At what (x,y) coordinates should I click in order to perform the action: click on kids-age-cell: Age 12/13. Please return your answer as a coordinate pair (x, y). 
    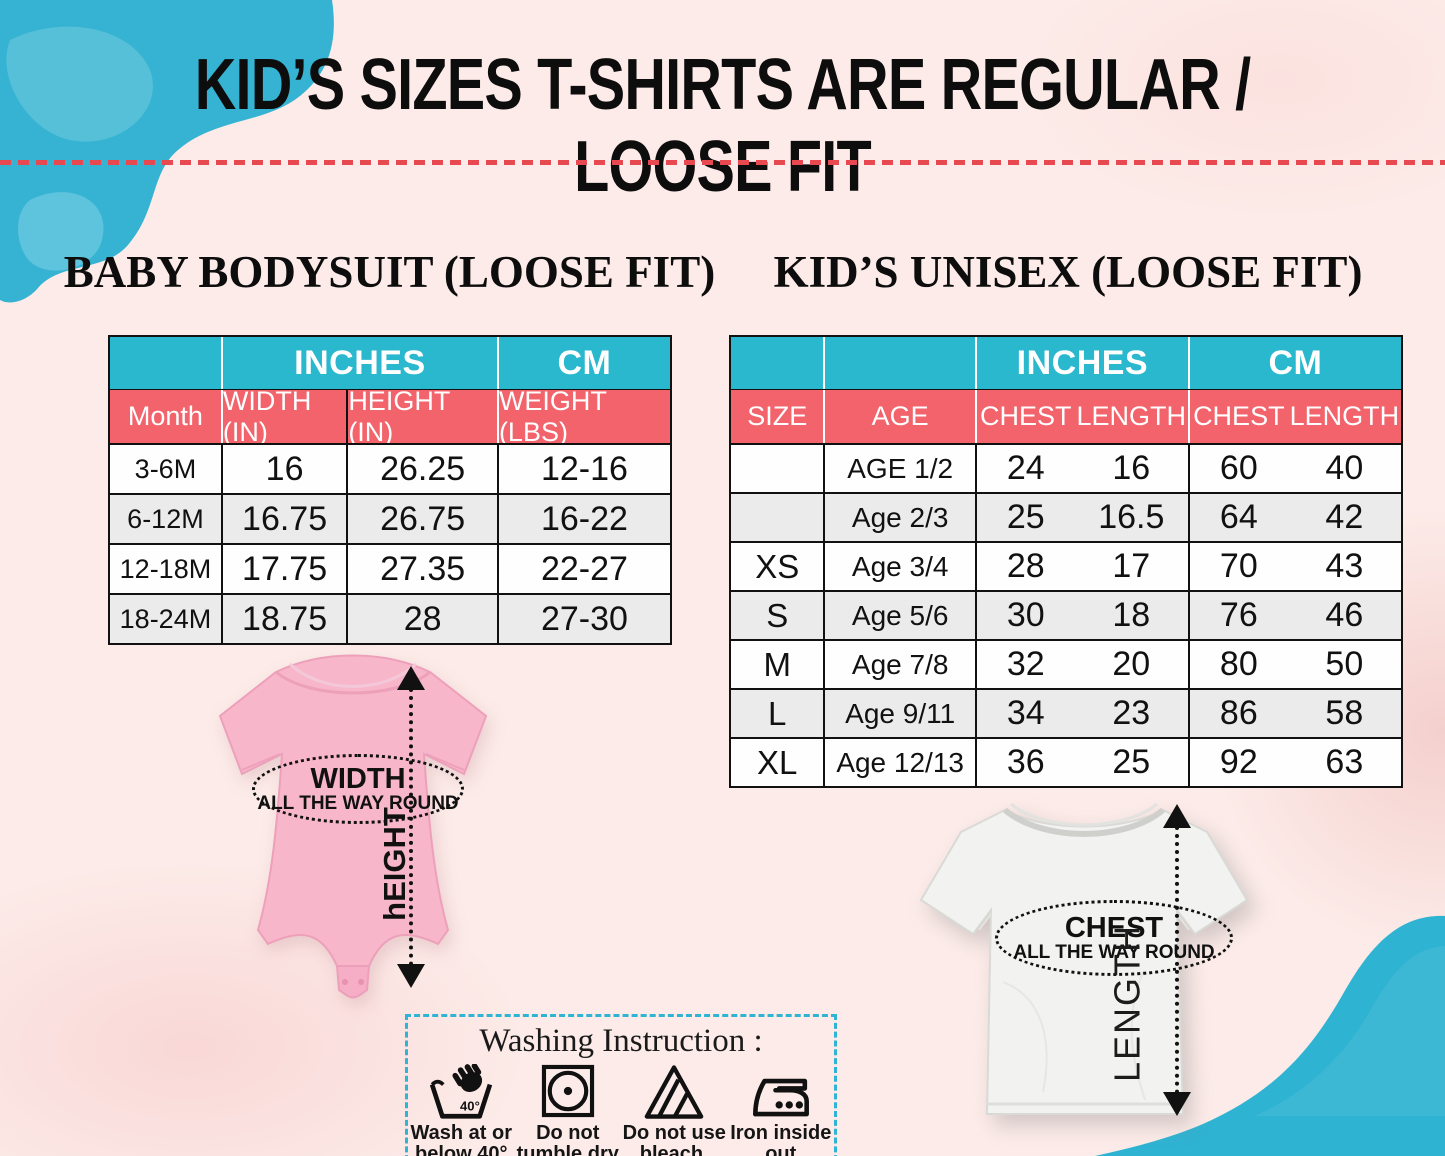
    Looking at the image, I should click on (898, 762).